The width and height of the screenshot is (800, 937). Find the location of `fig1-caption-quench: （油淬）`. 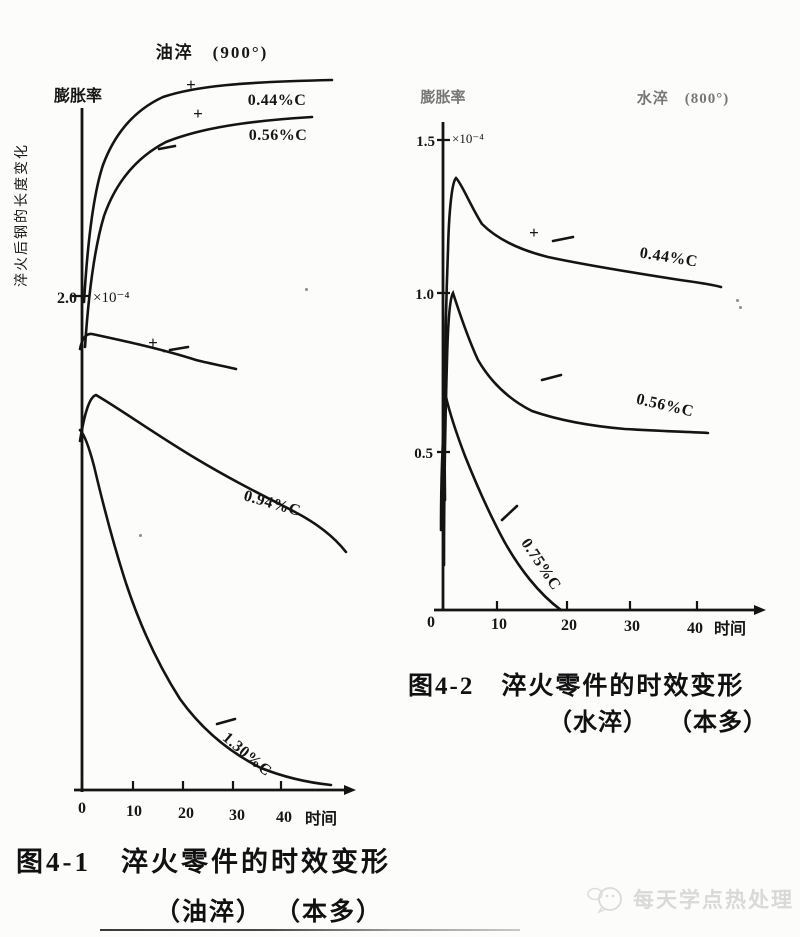

fig1-caption-quench: （油淬） is located at coordinates (209, 912).